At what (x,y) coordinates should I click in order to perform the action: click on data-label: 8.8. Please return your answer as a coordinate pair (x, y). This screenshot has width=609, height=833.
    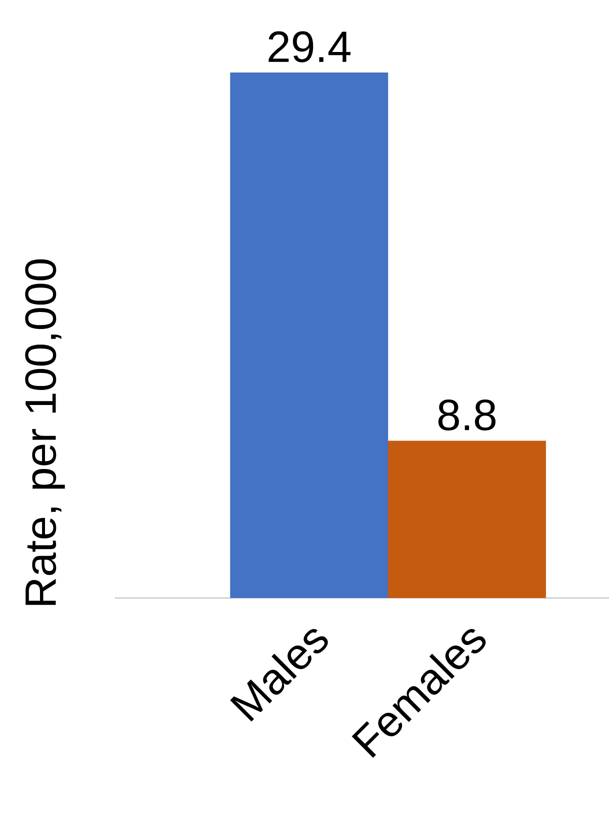
    Looking at the image, I should click on (467, 415).